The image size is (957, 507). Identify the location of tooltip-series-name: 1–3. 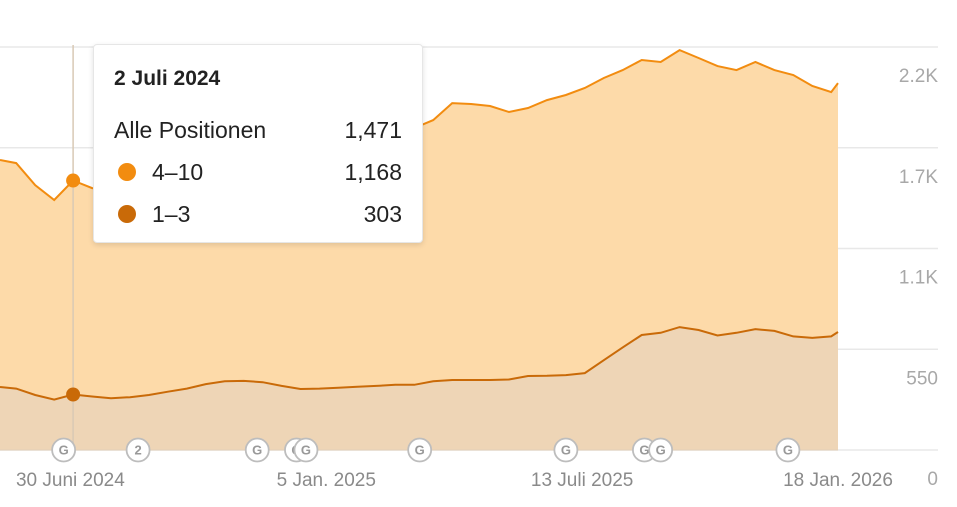
(171, 213).